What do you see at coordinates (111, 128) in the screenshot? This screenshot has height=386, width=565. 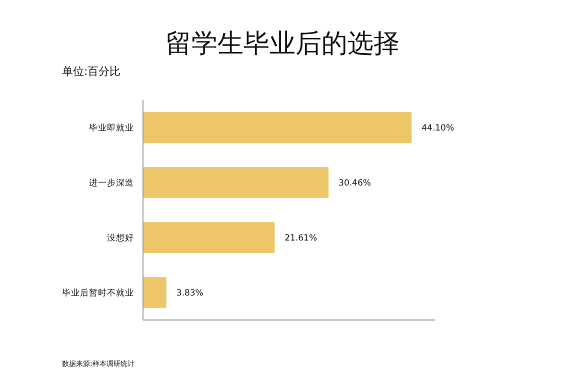 I see `y-tick-label: 毕业即就业` at bounding box center [111, 128].